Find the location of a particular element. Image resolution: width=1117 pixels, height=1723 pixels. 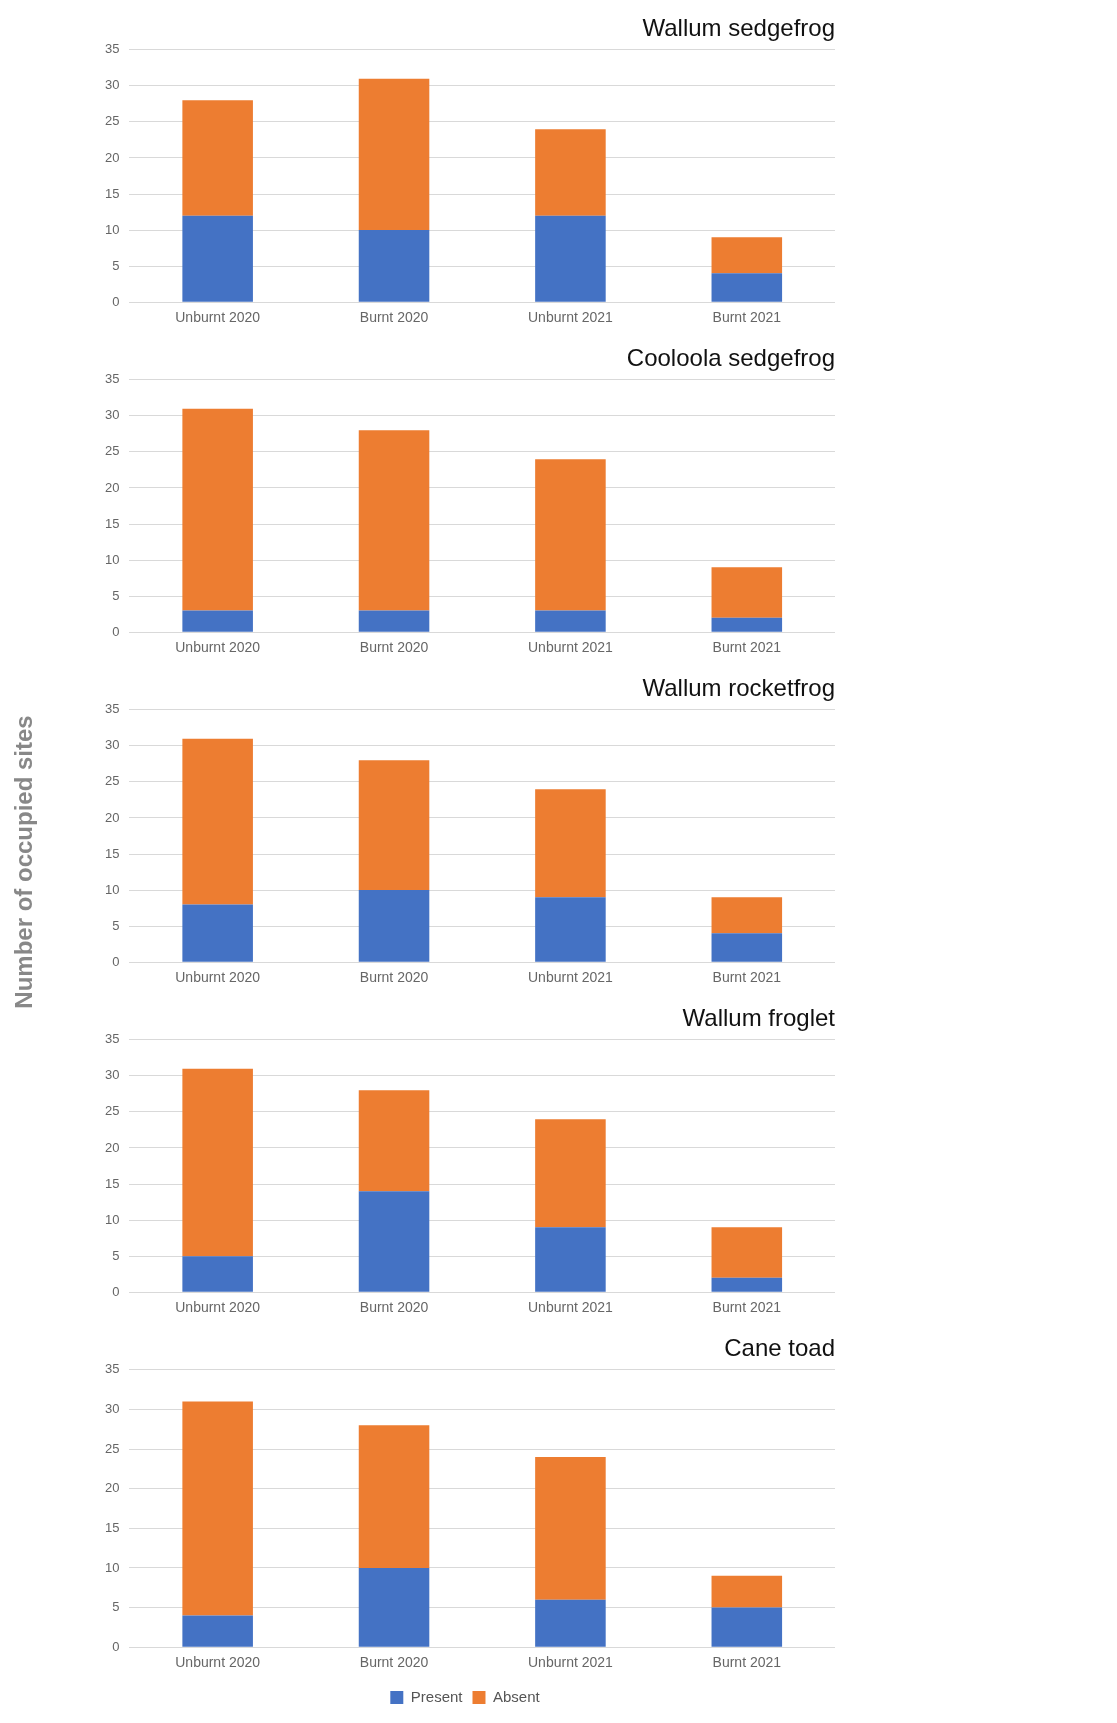

chart-title: Wallum froglet is located at coordinates (759, 1018).